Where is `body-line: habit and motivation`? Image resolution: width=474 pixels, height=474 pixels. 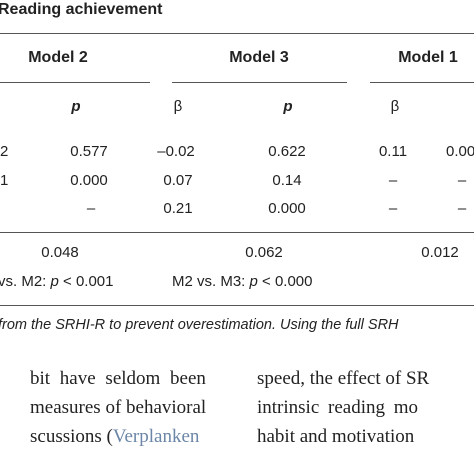
body-line: habit and motivation is located at coordinates (336, 436).